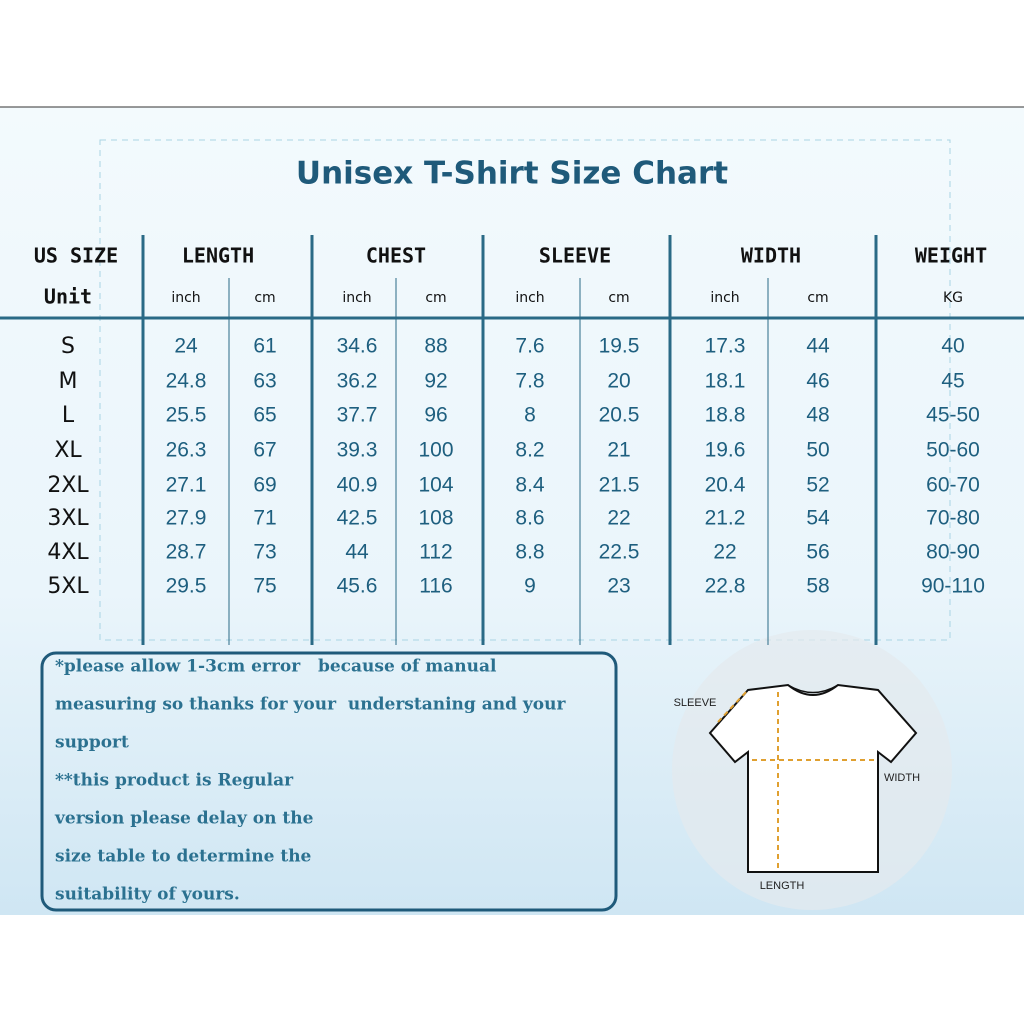 The image size is (1024, 1024). What do you see at coordinates (435, 518) in the screenshot?
I see `value-cell: 108` at bounding box center [435, 518].